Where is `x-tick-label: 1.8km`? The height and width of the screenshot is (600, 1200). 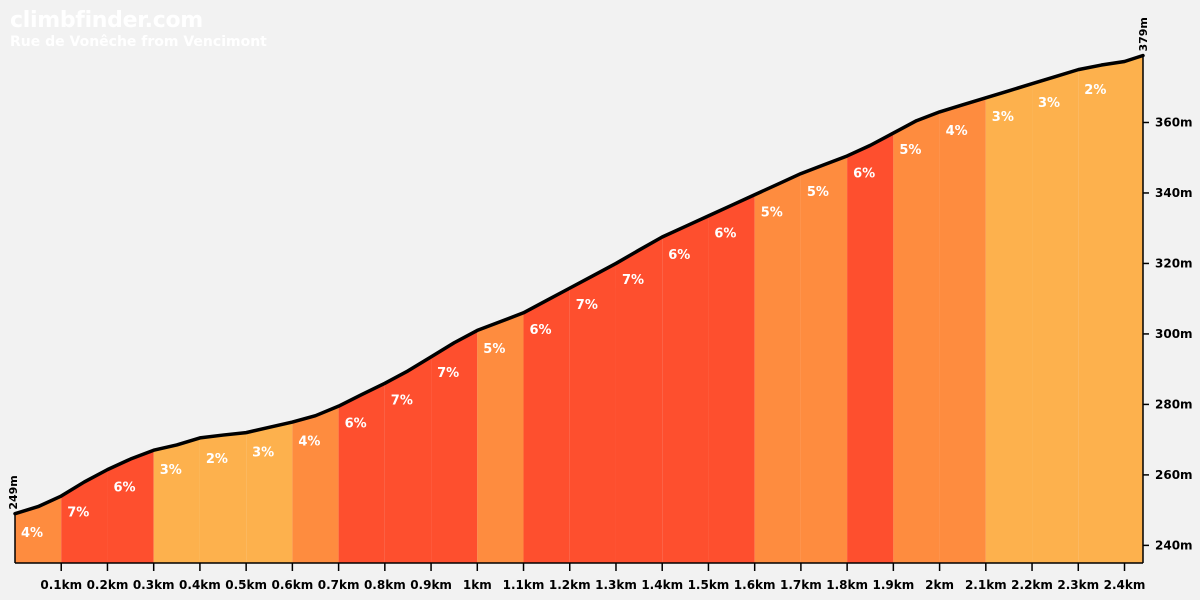 x-tick-label: 1.8km is located at coordinates (847, 585).